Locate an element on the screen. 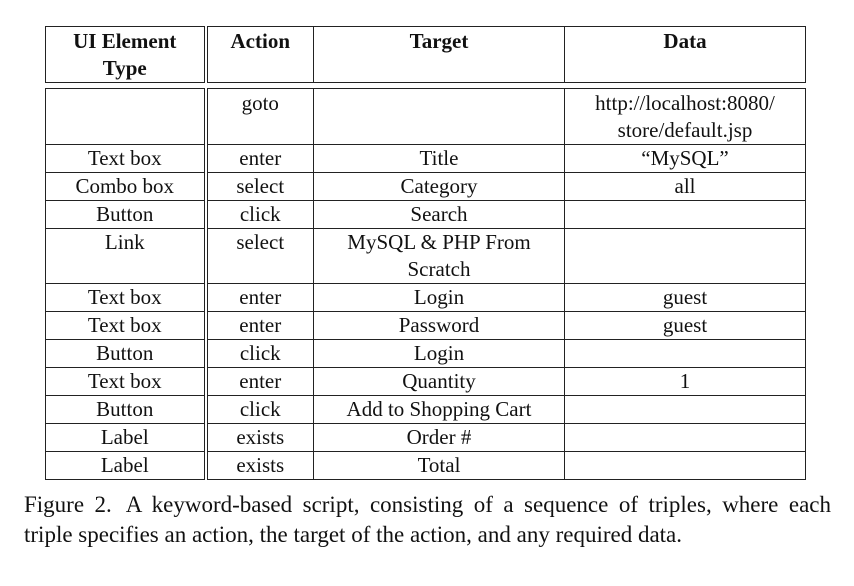 This screenshot has width=854, height=586. cell-target: Total is located at coordinates (439, 465).